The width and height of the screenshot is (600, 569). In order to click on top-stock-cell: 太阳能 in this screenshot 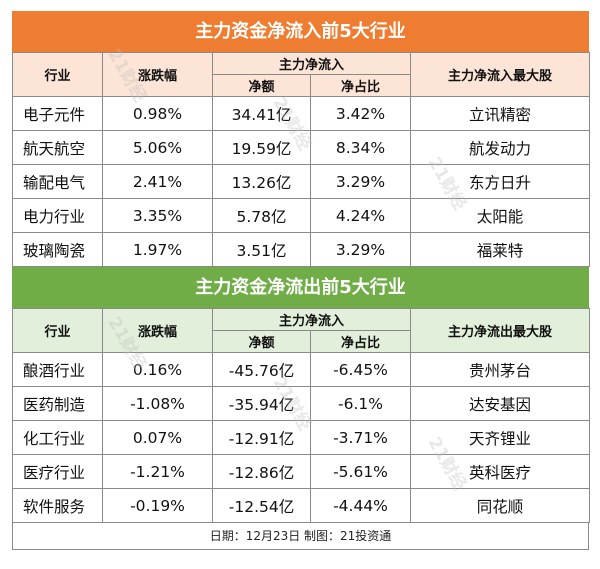, I will do `click(500, 215)`.